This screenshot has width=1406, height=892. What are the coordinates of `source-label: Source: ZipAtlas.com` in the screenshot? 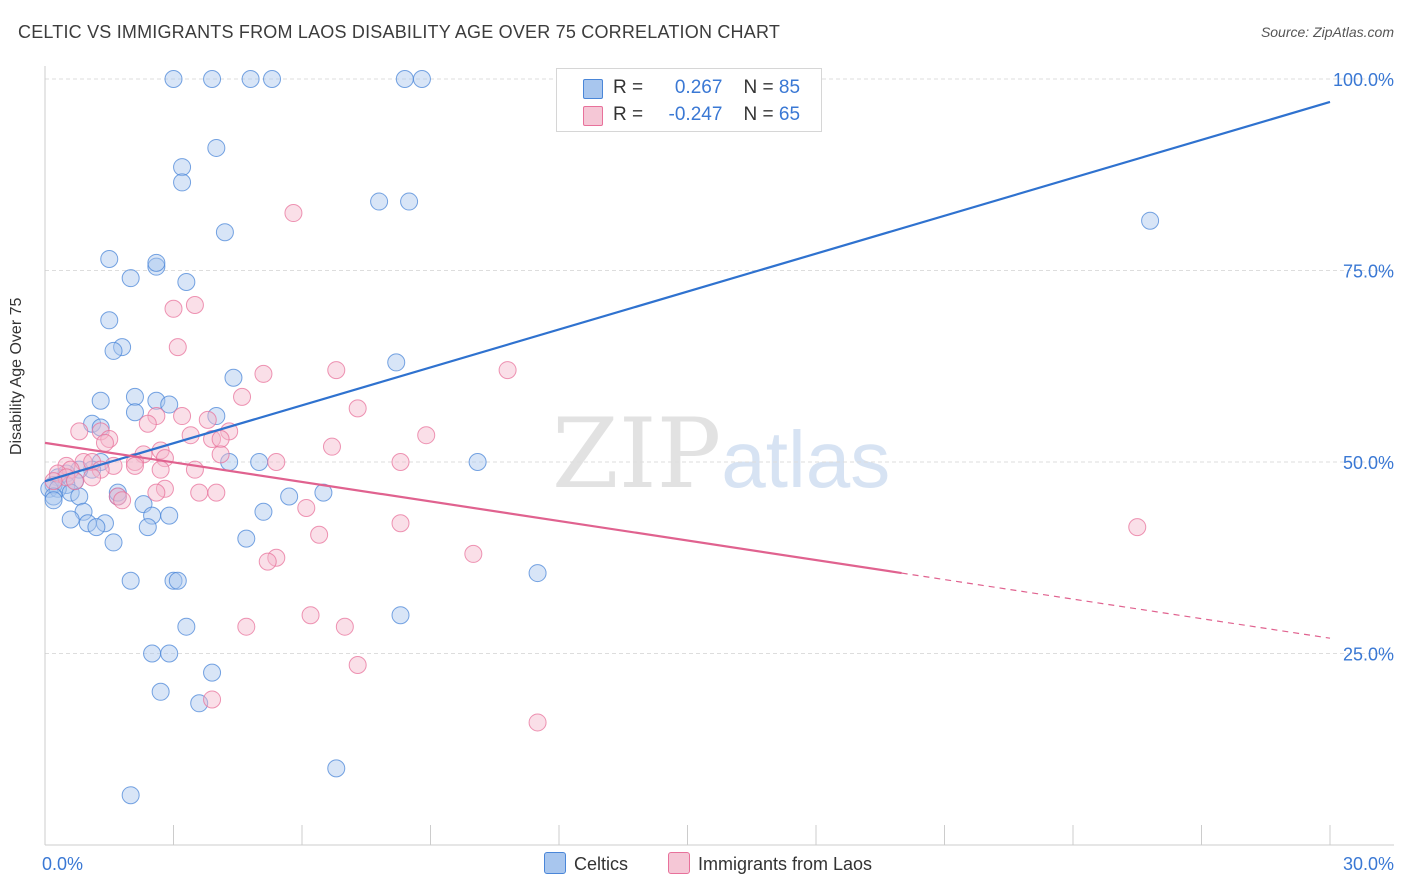 It's located at (1327, 32).